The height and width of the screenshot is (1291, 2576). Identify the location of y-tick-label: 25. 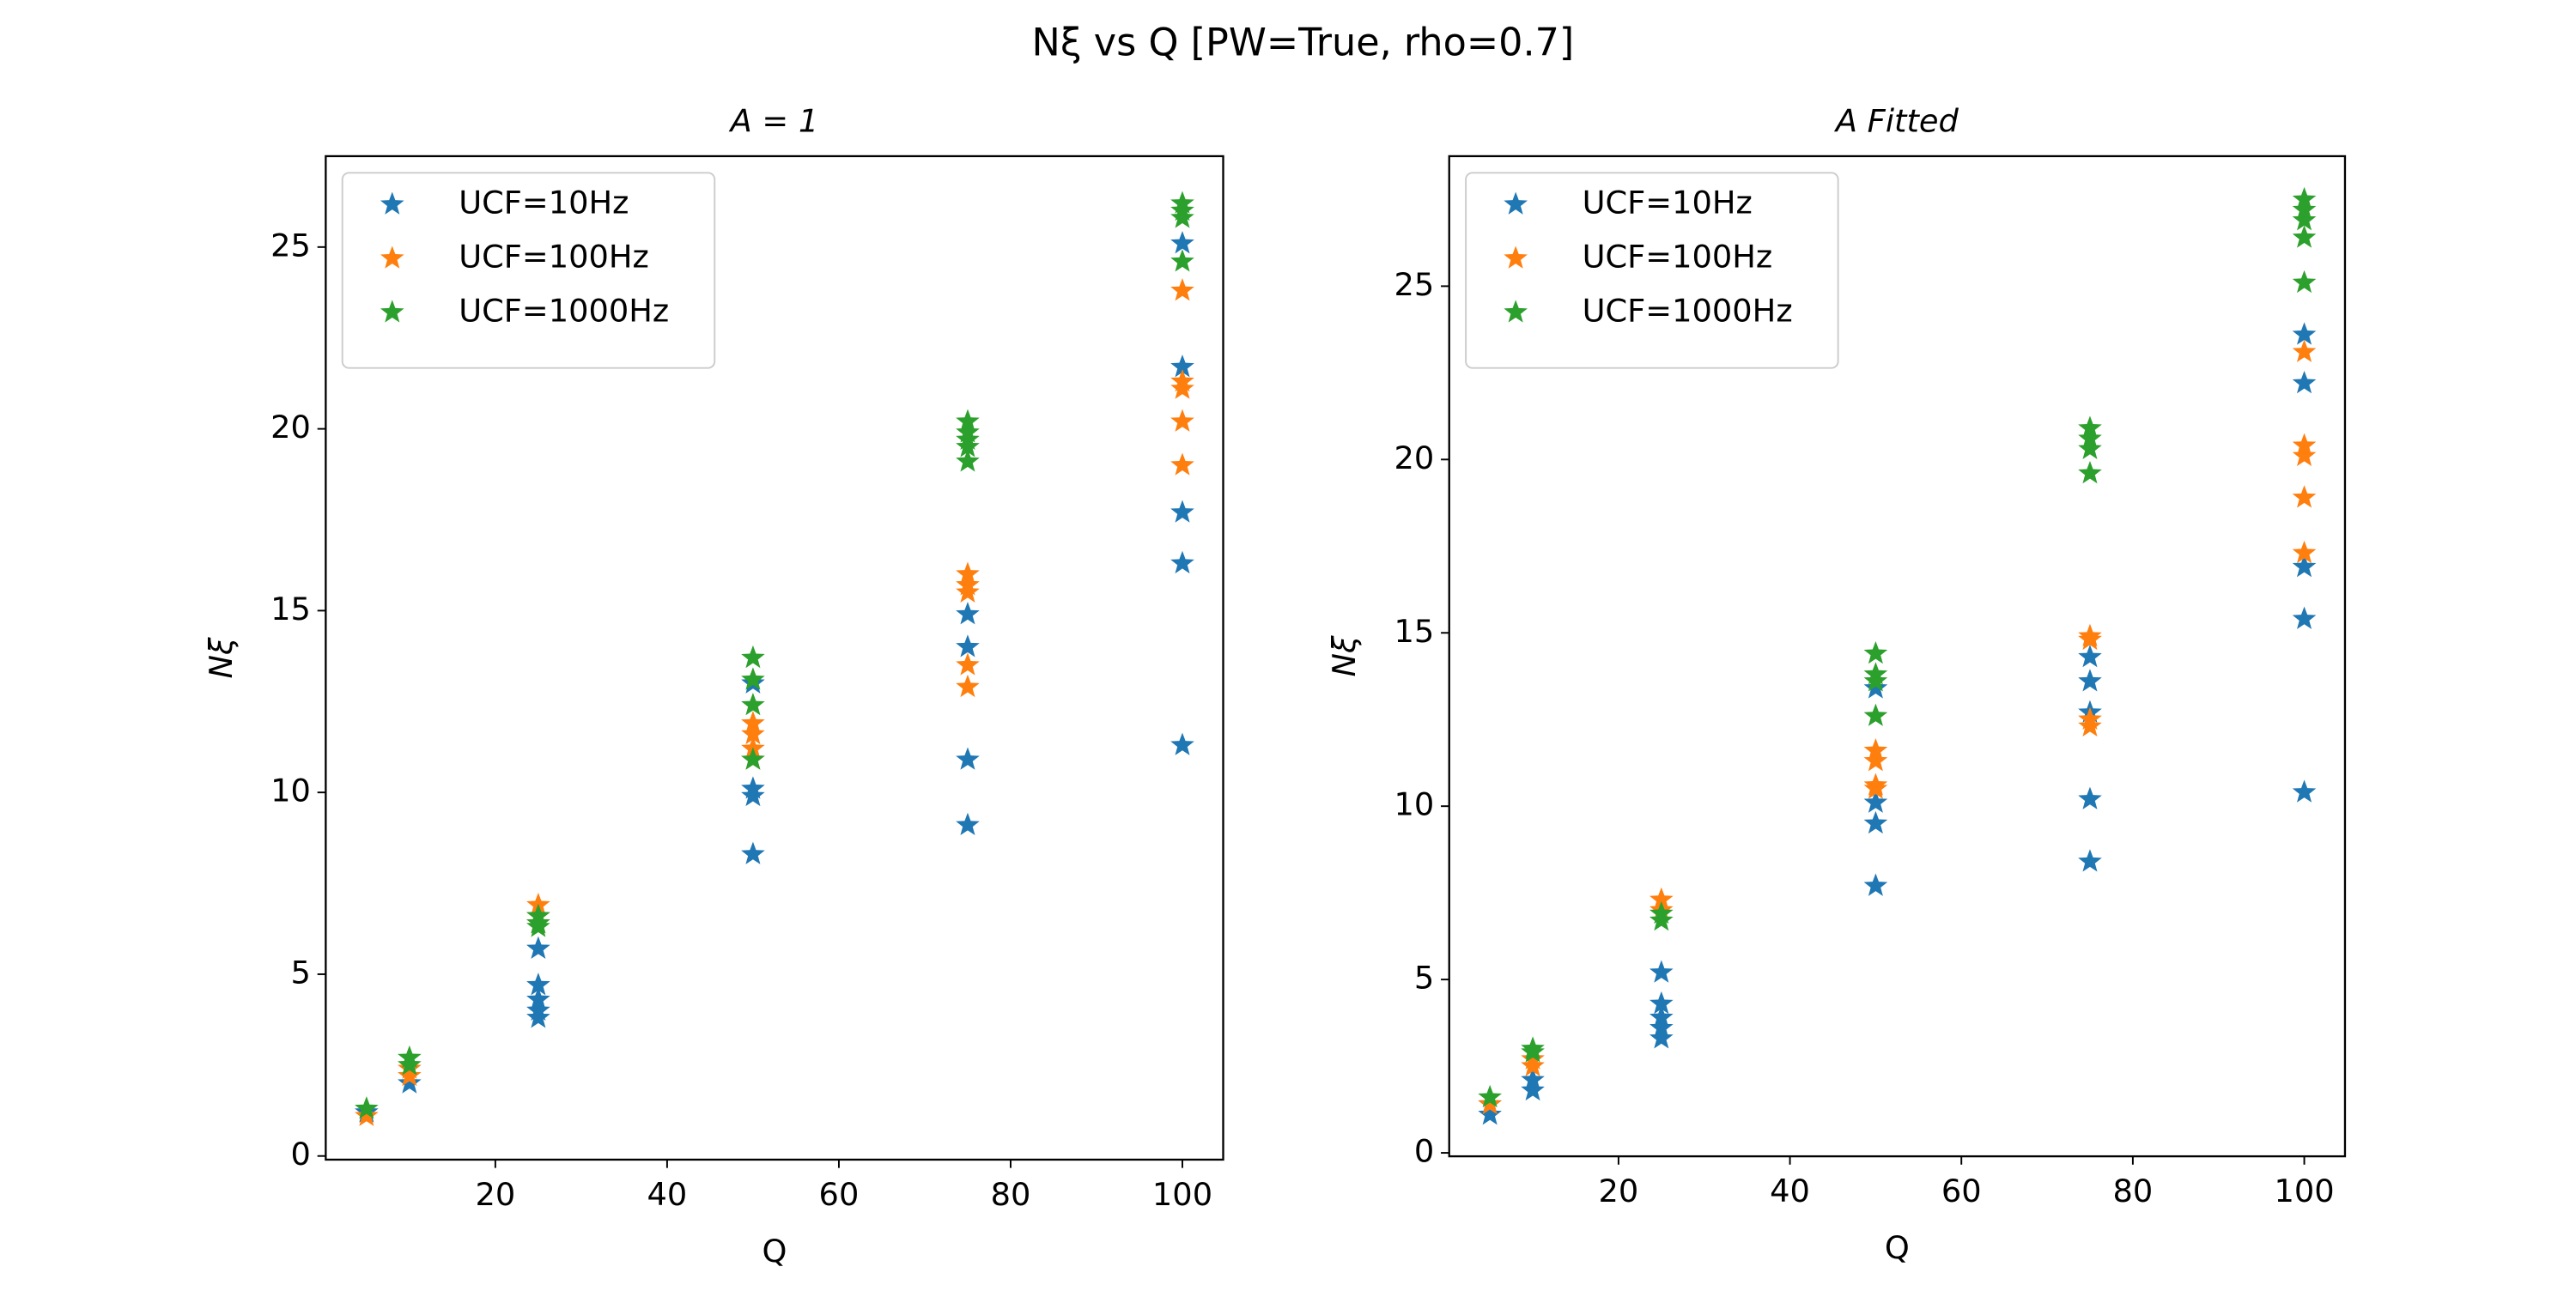
(291, 246).